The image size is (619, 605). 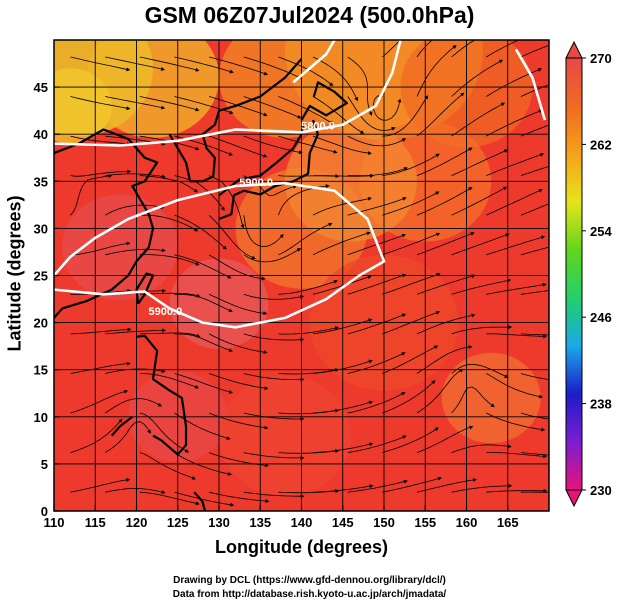 I want to click on colorbar-tick-label: 238, so click(x=601, y=404).